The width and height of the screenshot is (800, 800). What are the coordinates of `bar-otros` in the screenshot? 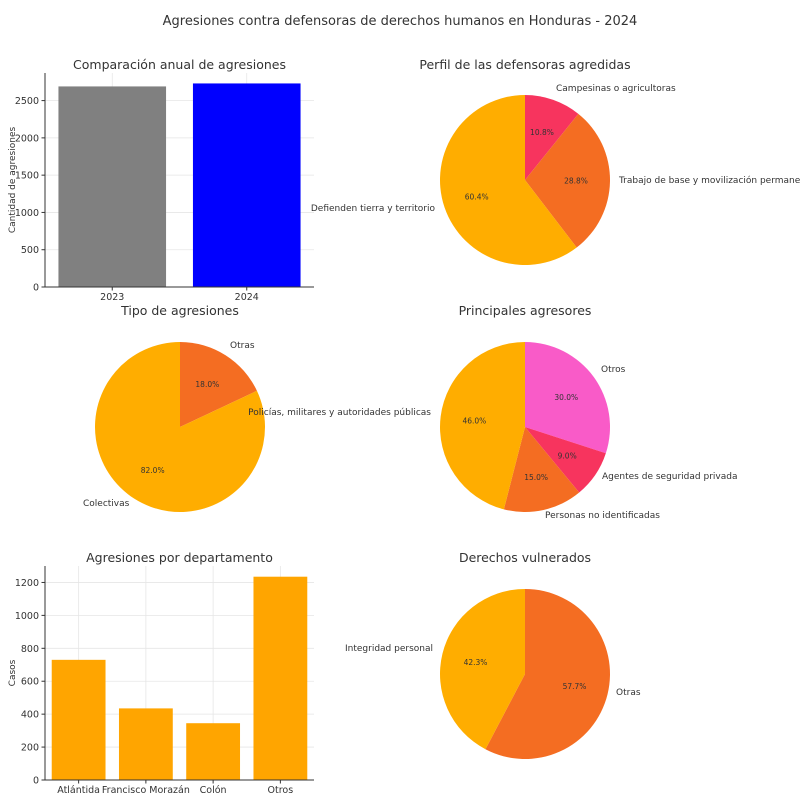 It's located at (280, 678).